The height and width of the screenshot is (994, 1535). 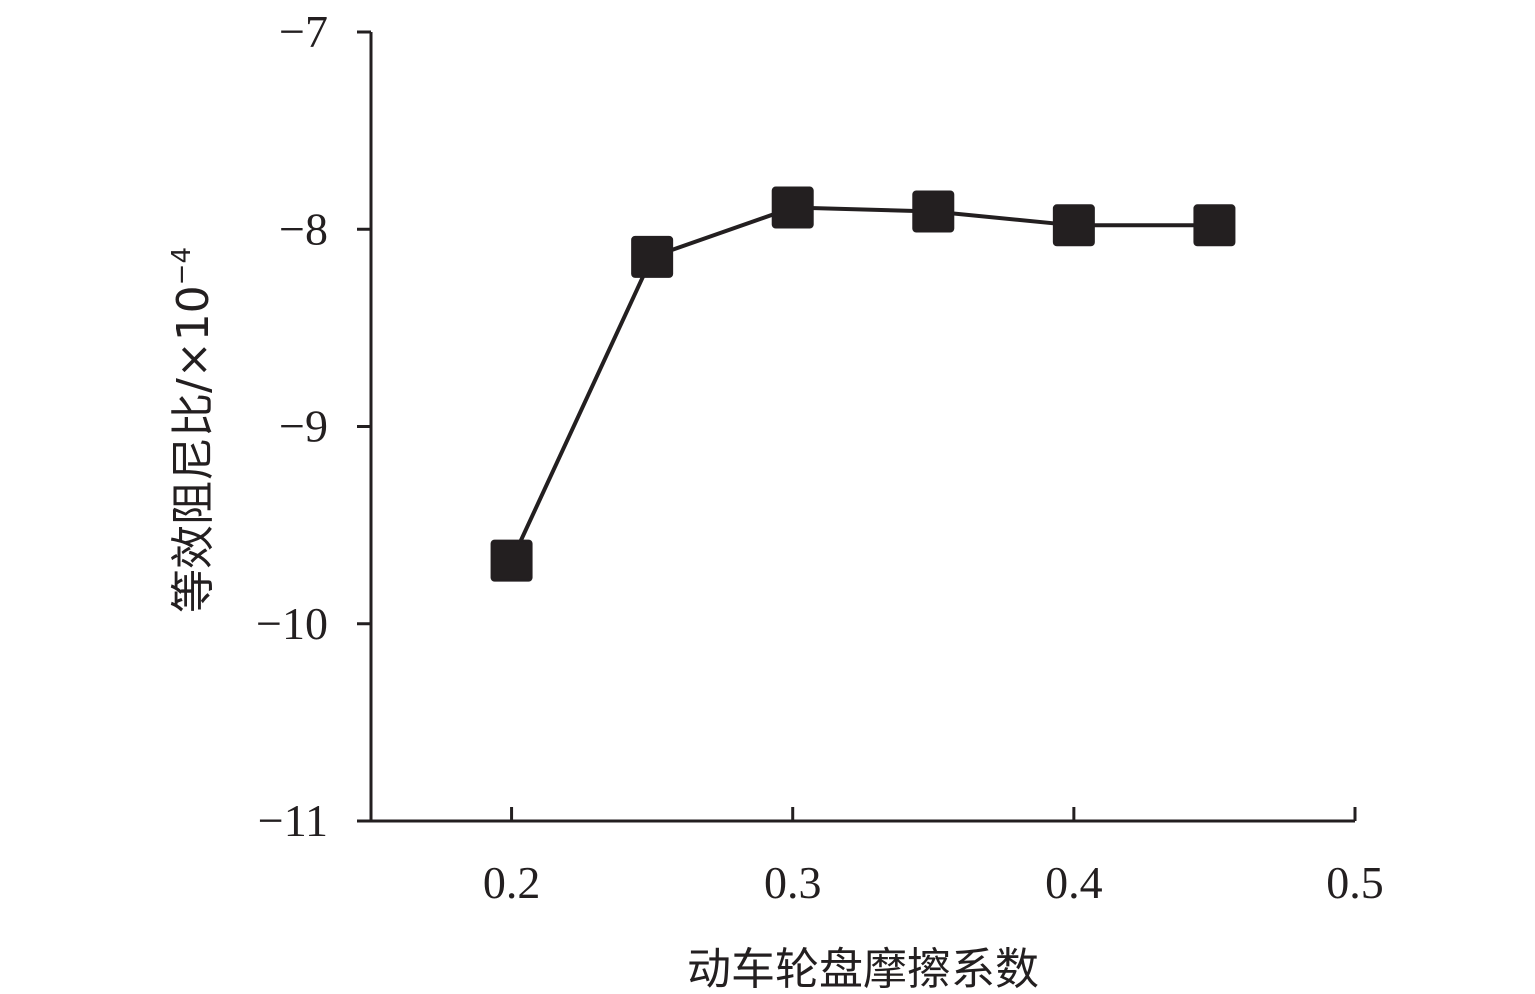 I want to click on y-tick-label: −7, so click(x=303, y=31).